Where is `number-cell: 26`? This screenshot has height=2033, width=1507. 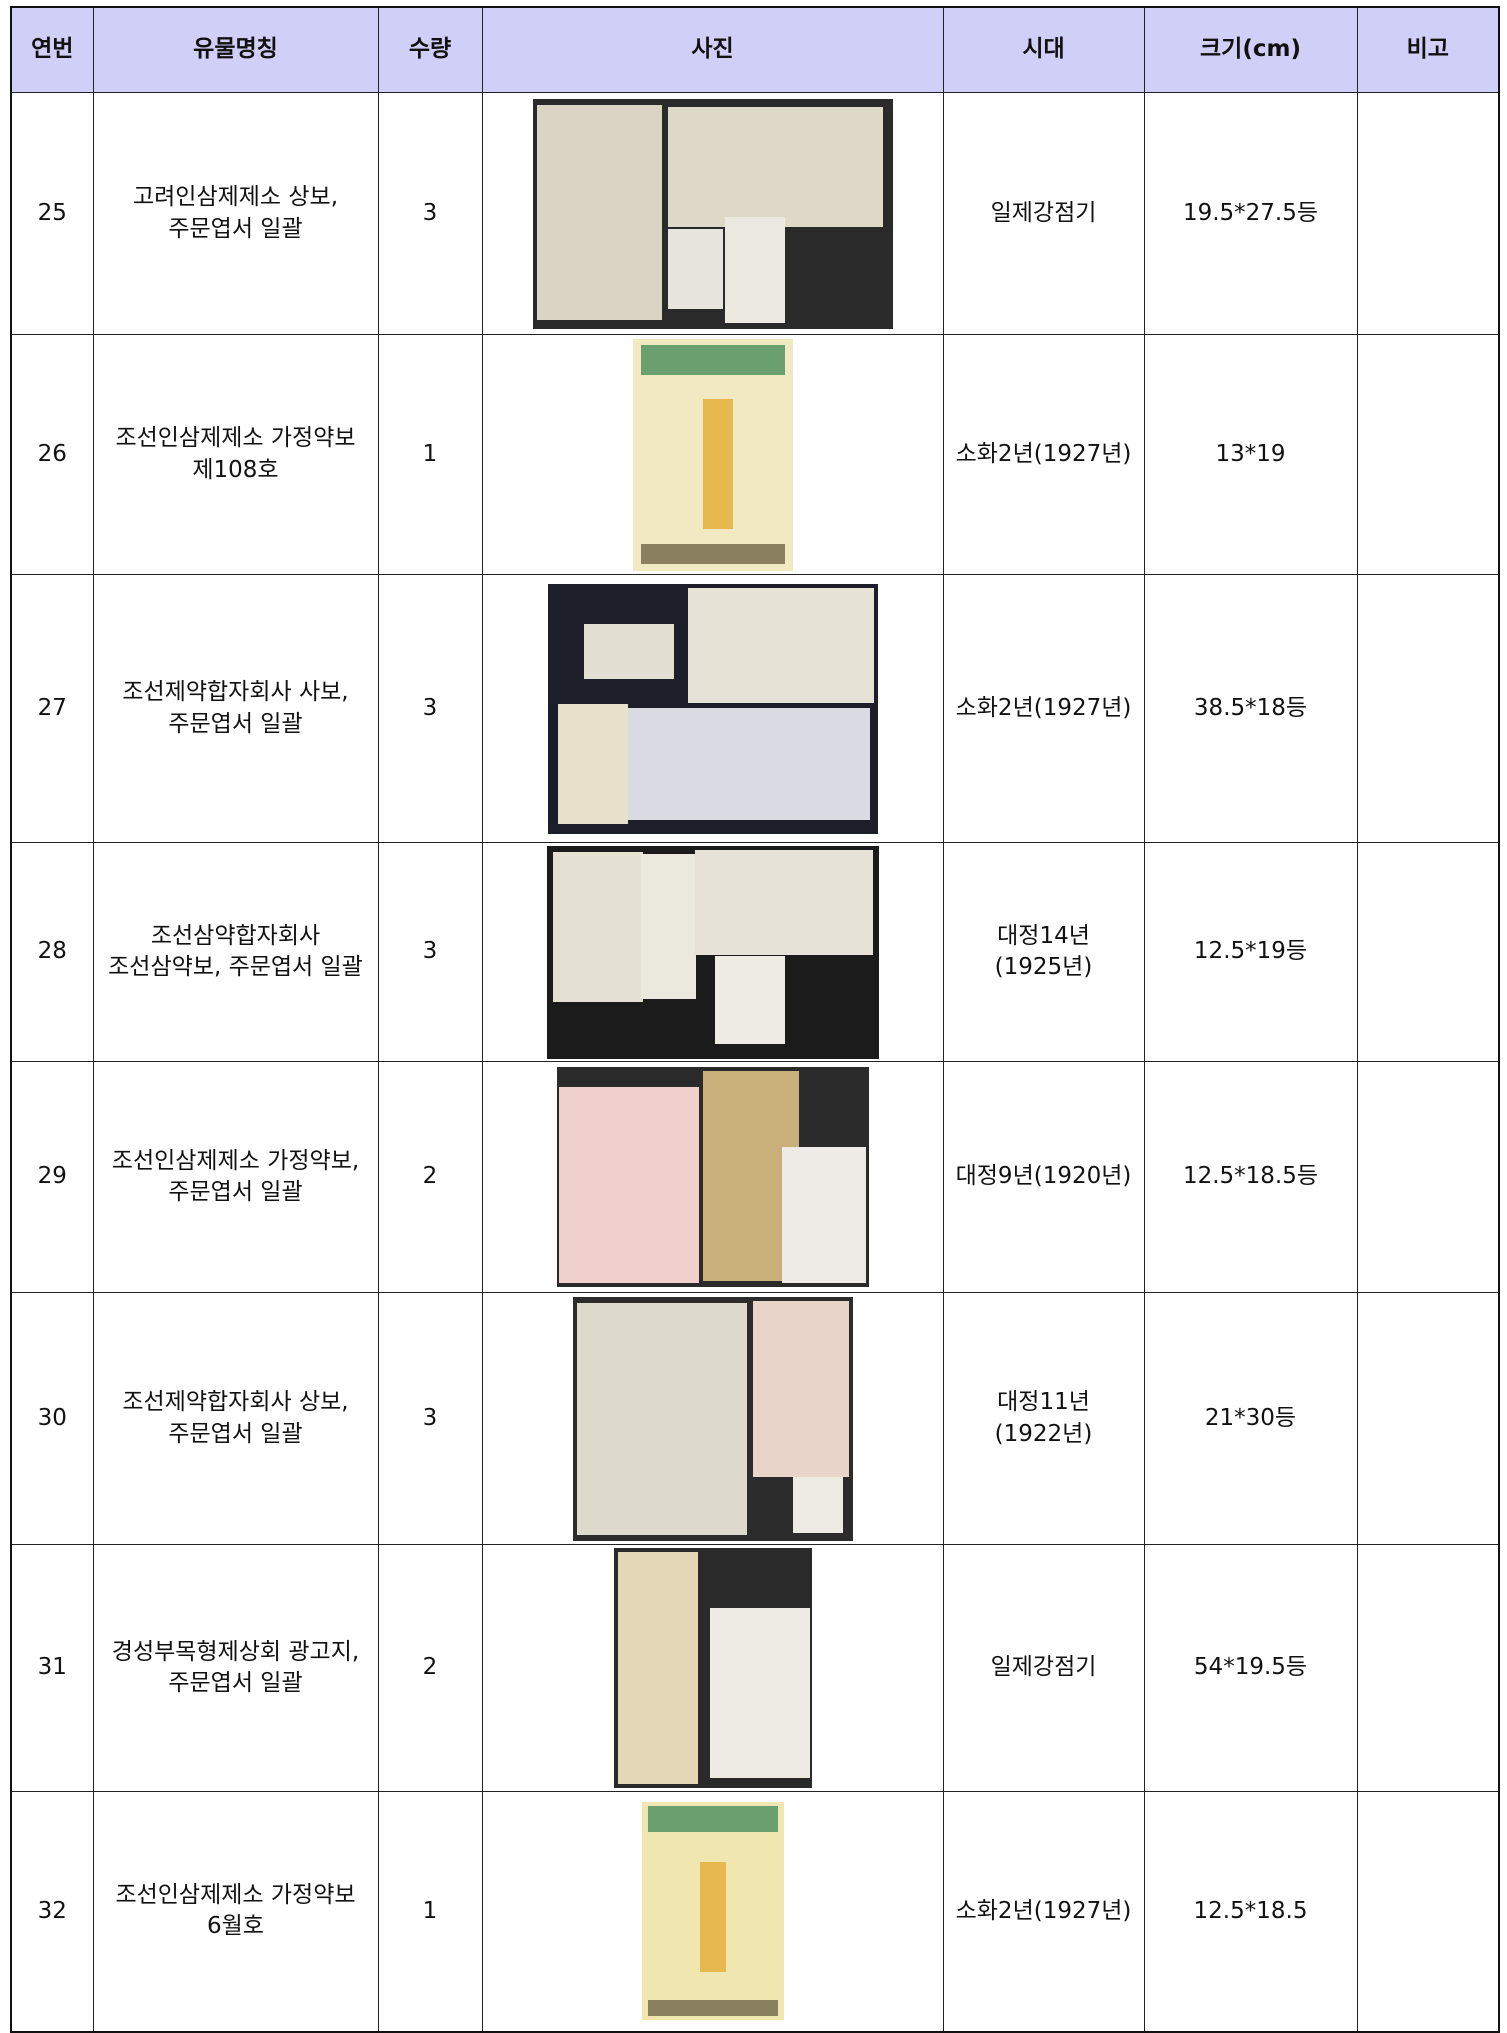
number-cell: 26 is located at coordinates (52, 454).